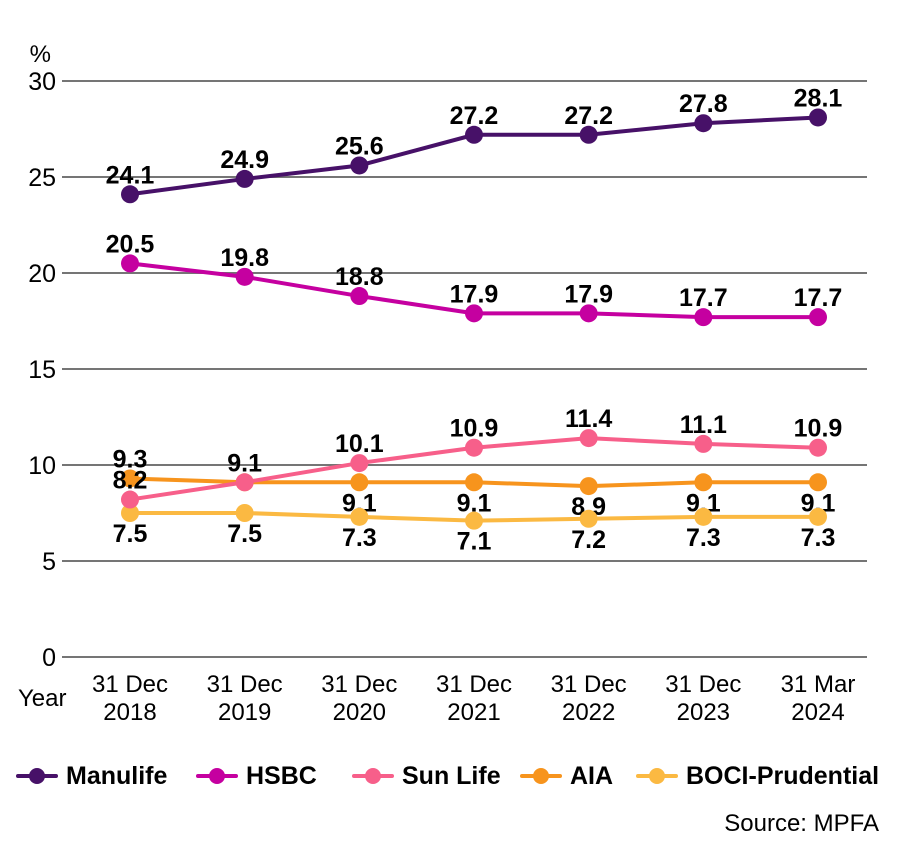 The image size is (901, 866). I want to click on data-label-manulife: 24.1, so click(130, 175).